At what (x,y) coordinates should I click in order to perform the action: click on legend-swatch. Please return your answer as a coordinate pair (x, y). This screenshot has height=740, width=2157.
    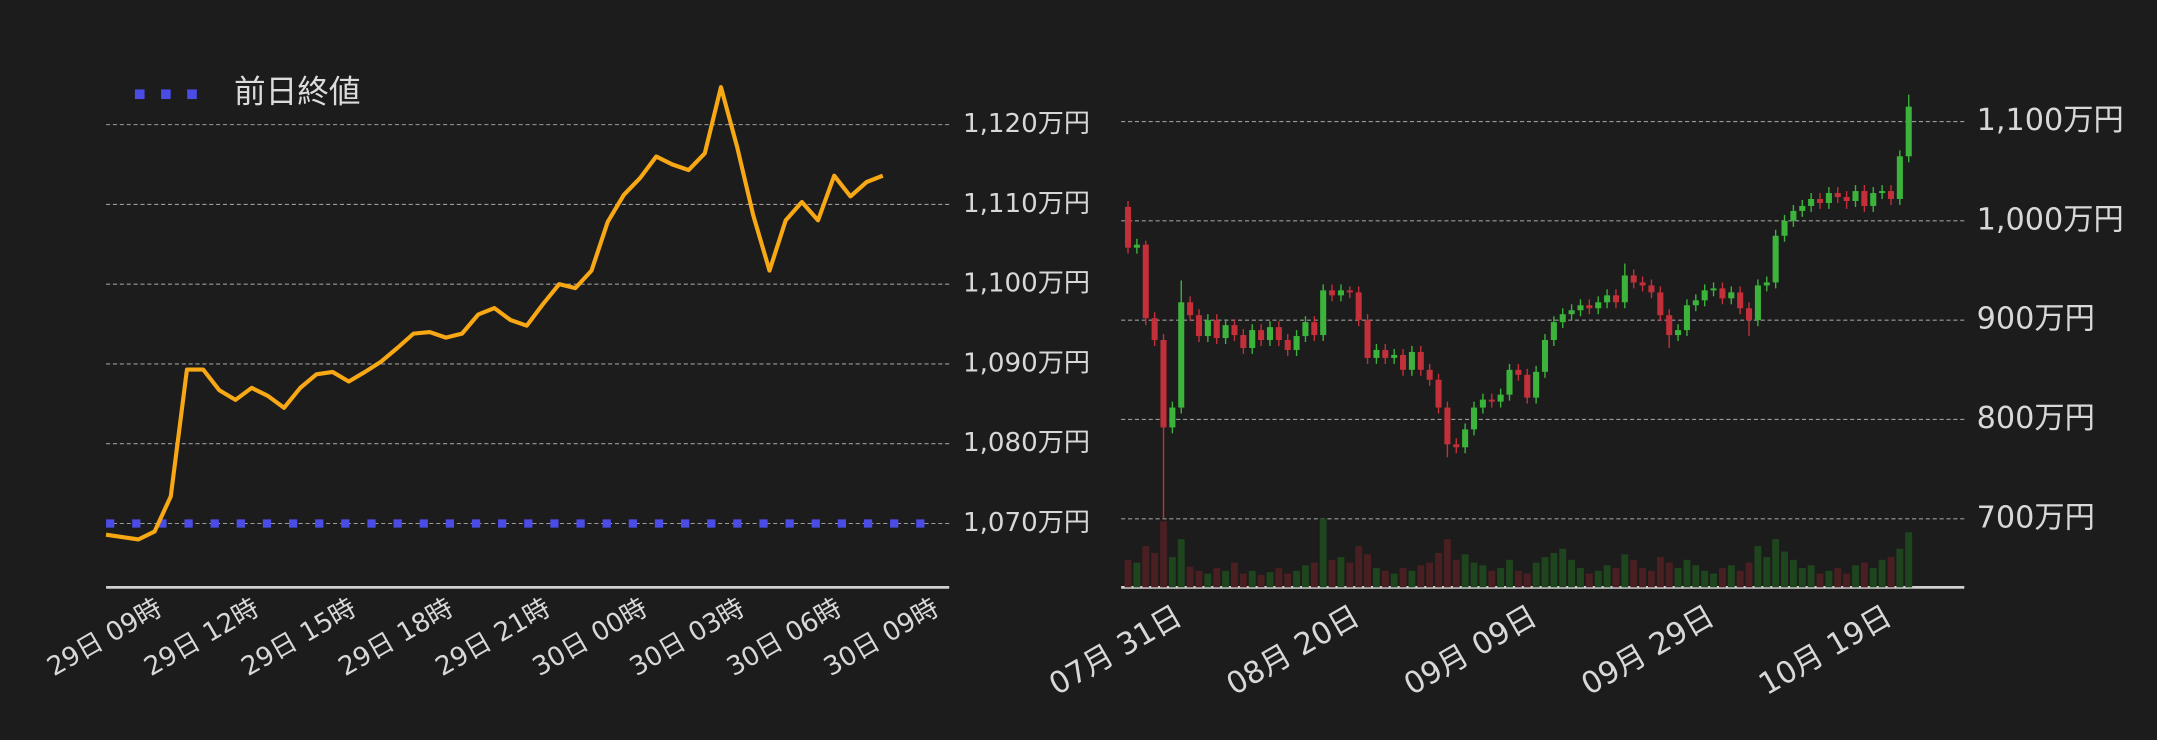
    Looking at the image, I should click on (192, 94).